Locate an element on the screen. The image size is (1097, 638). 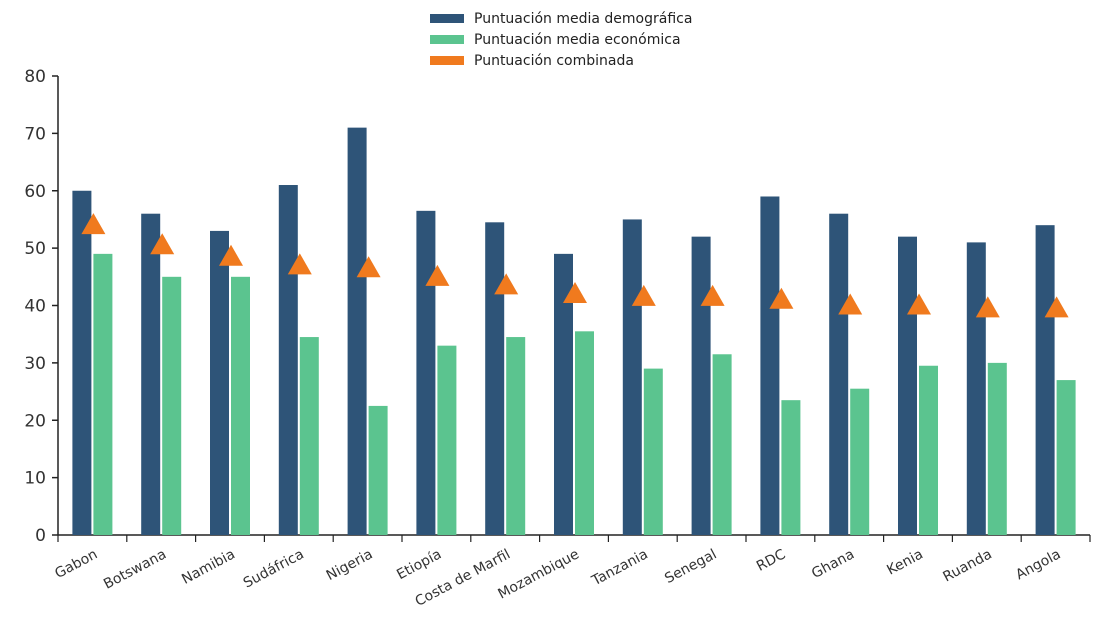
x-category-label: Kenia is located at coordinates (904, 562).